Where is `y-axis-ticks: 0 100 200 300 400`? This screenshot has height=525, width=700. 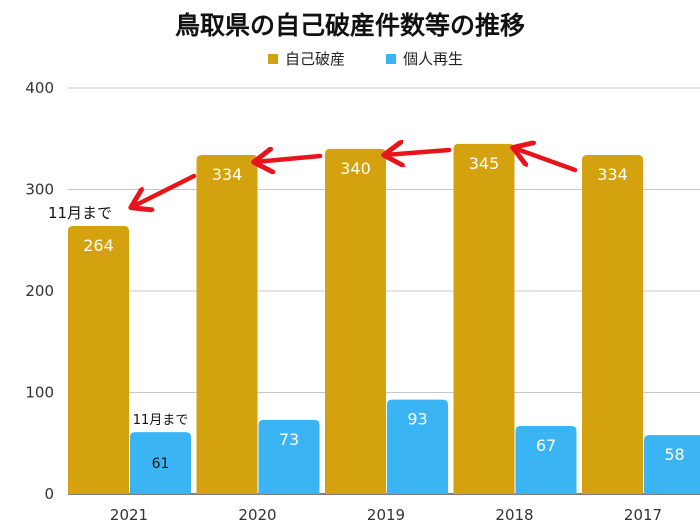
y-axis-ticks: 0 100 200 300 400 is located at coordinates (39, 291).